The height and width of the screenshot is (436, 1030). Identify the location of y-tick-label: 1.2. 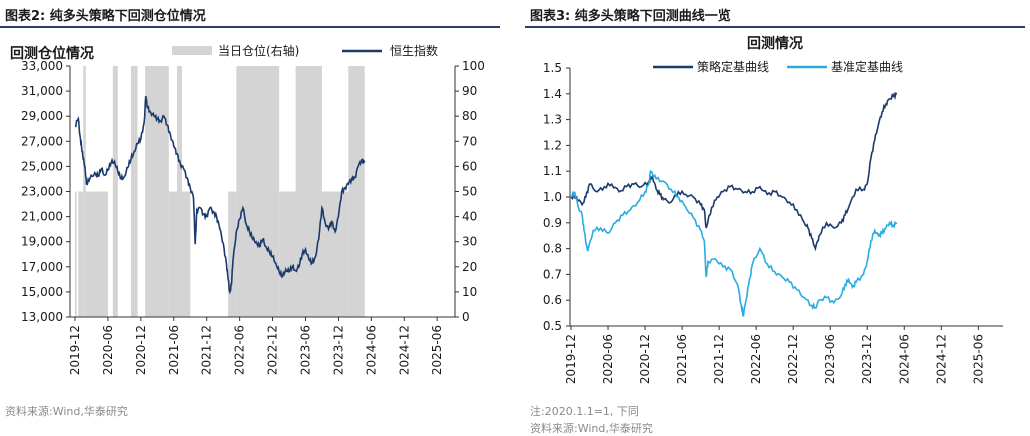
(552, 145).